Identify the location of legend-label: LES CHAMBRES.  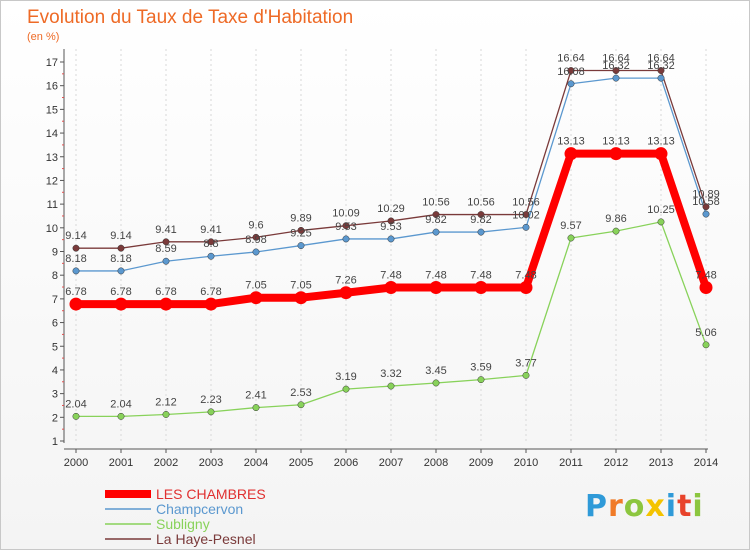
(211, 494).